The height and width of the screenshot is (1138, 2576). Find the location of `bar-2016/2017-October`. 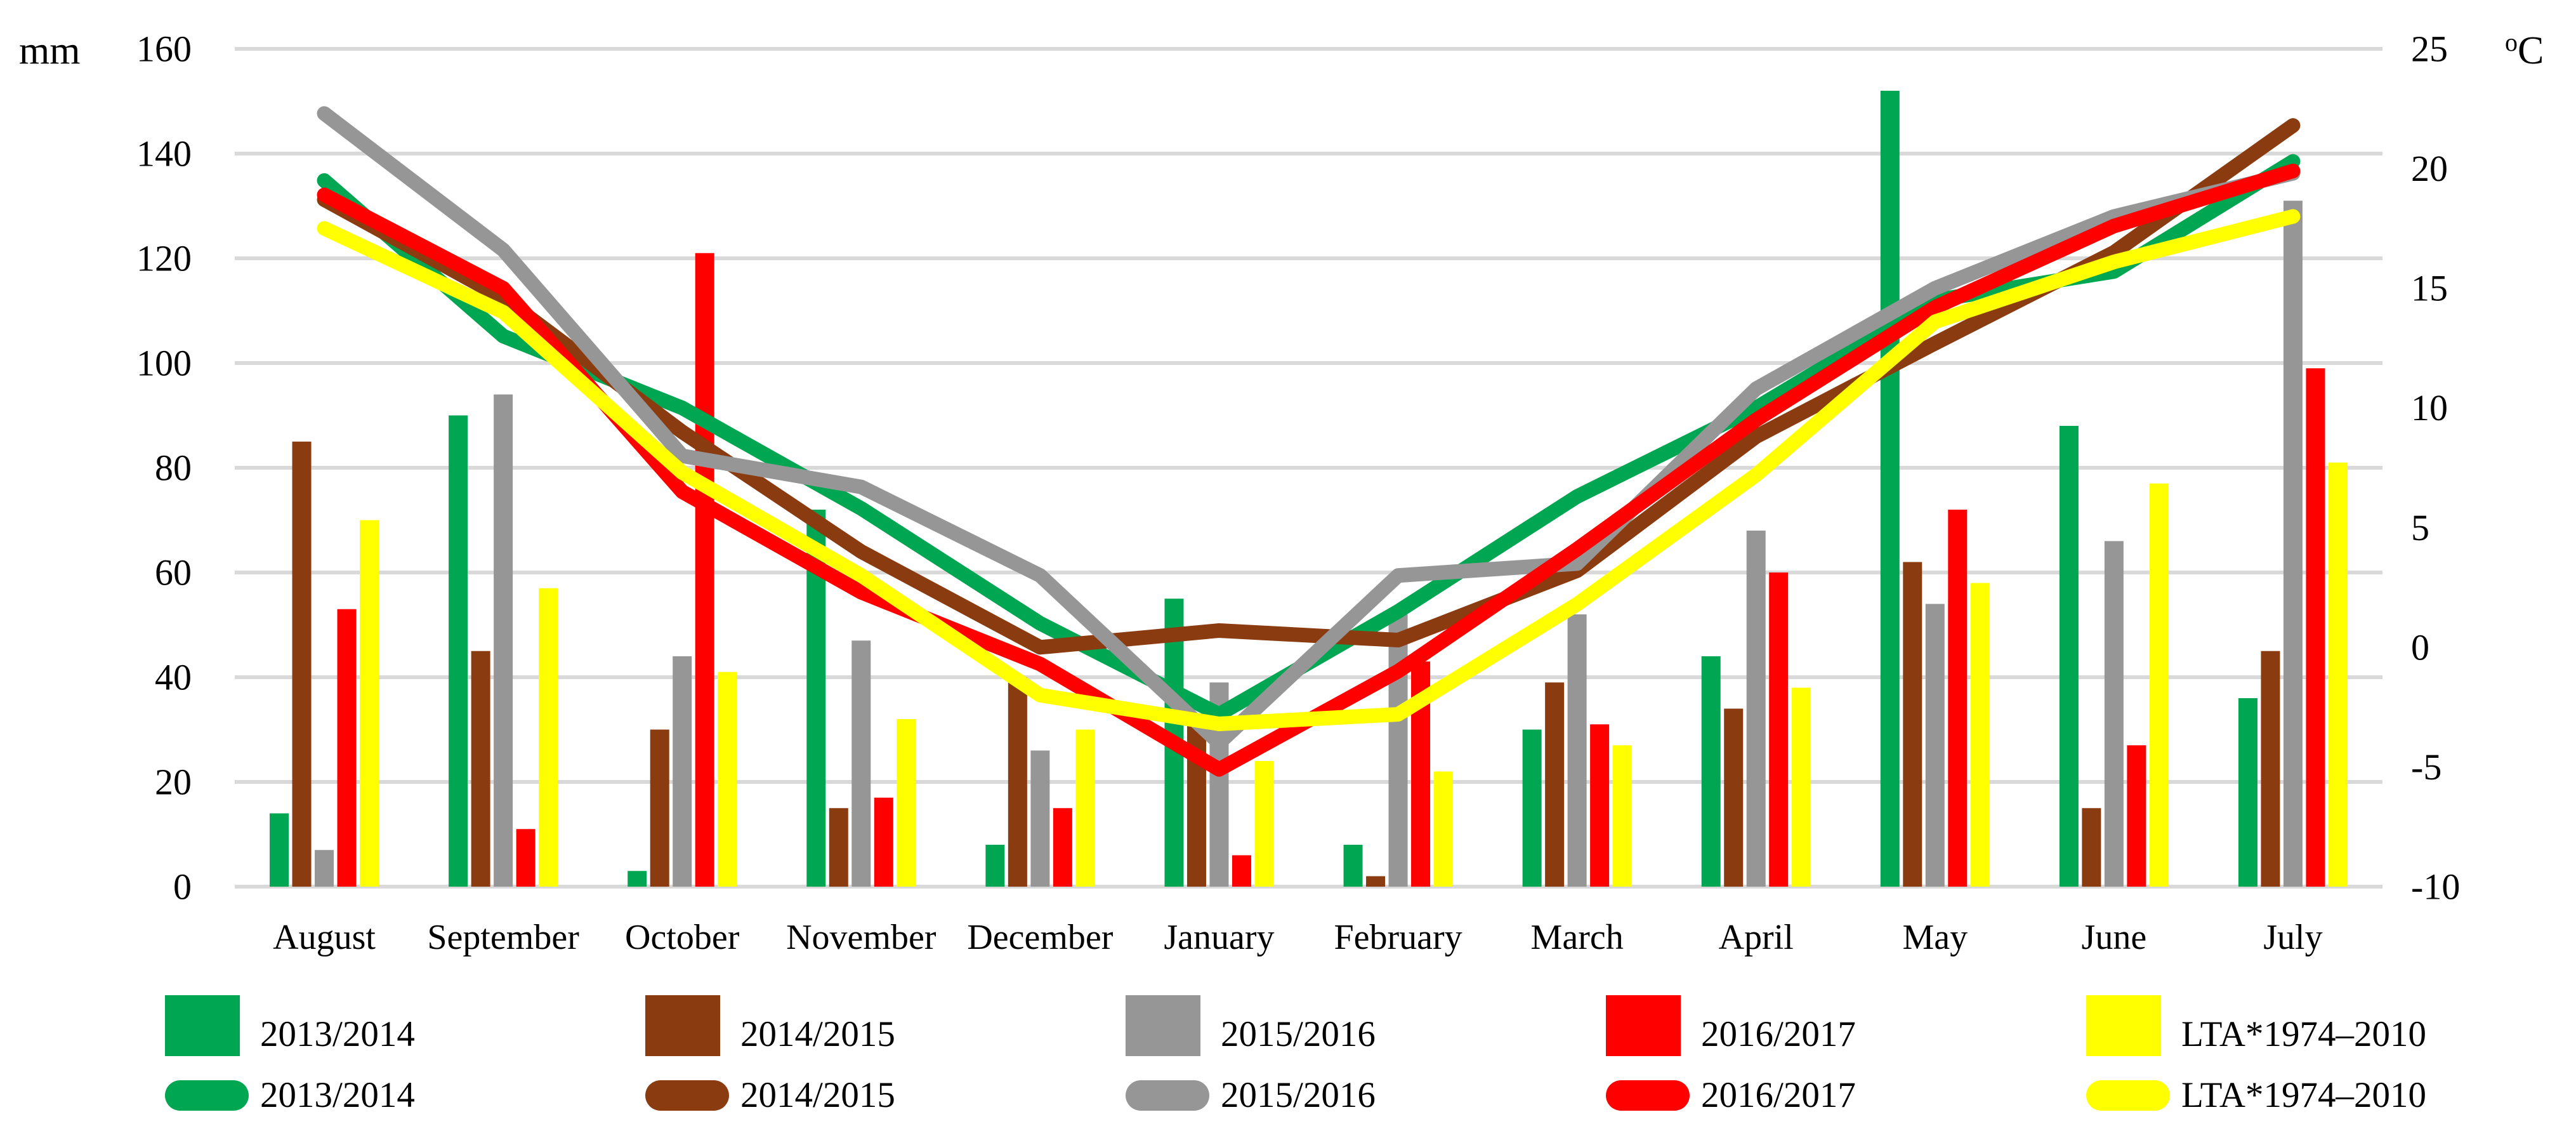

bar-2016/2017-October is located at coordinates (705, 570).